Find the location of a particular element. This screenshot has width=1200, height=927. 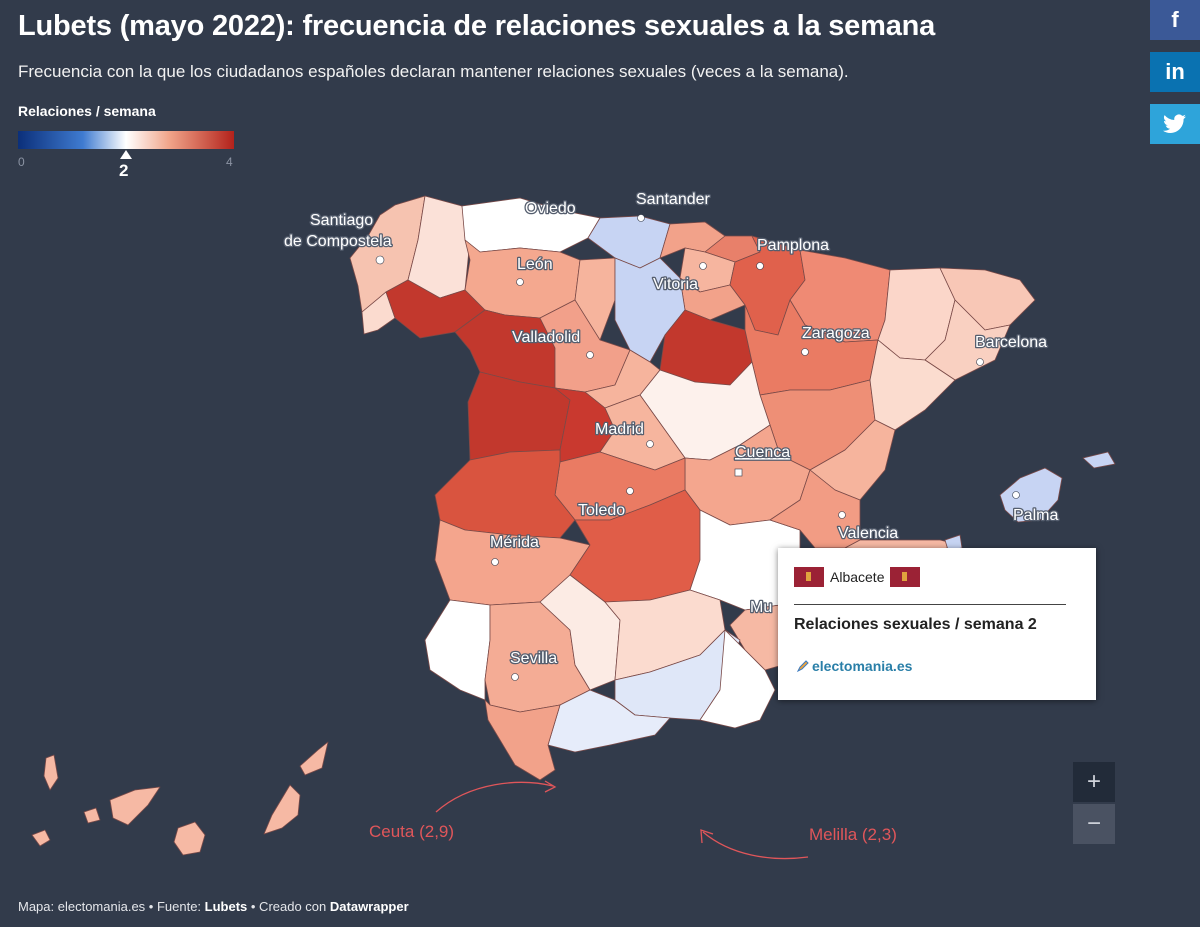

tooltip-header: Albacete is located at coordinates (857, 577).